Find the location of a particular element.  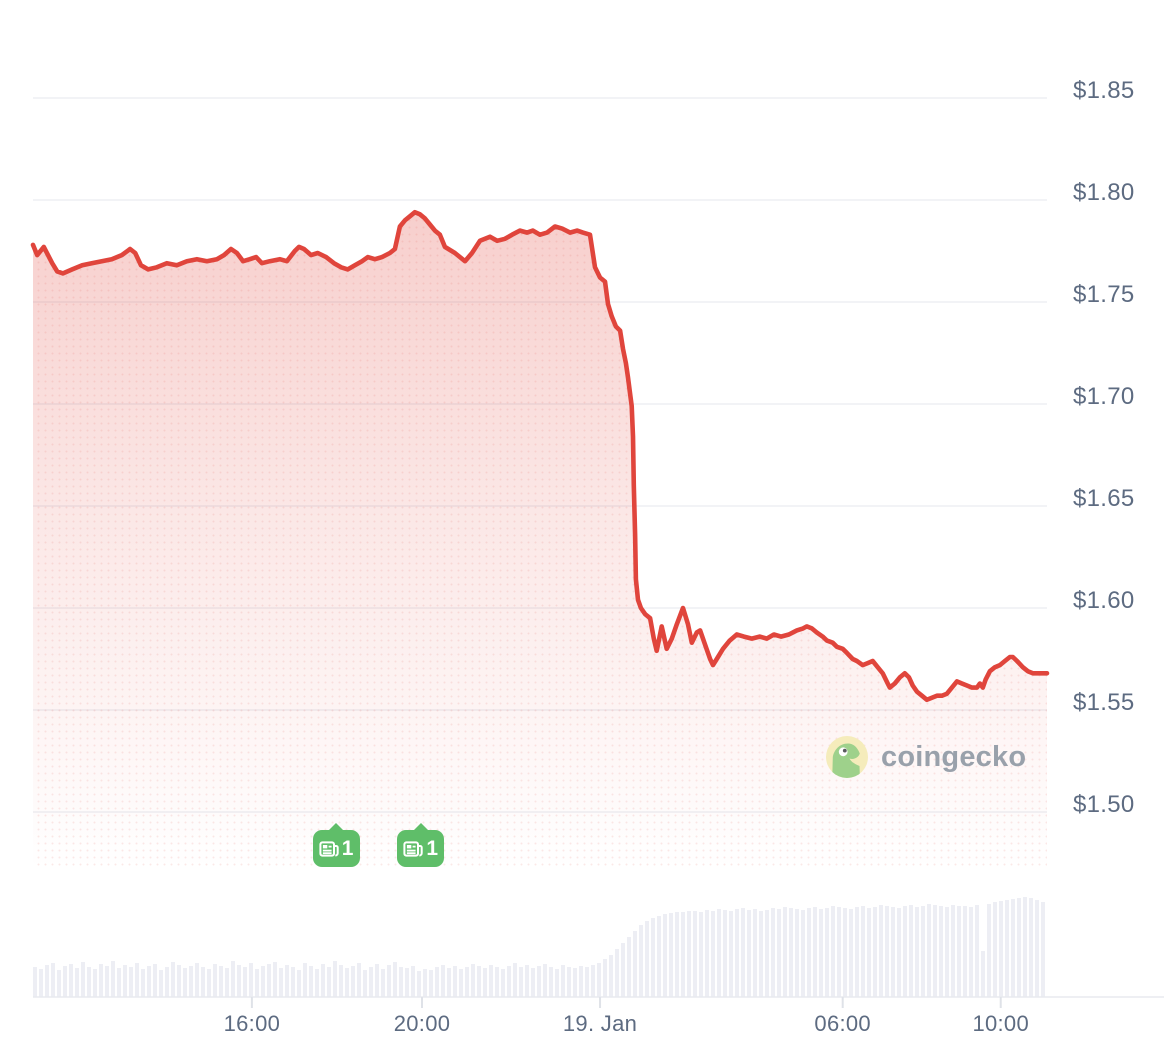

y-axis-tick-label: $1.80 is located at coordinates (1104, 192).